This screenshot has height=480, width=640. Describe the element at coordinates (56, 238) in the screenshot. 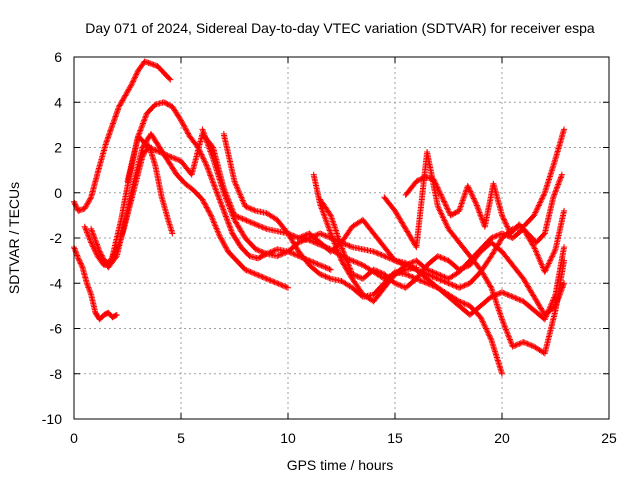

I see `y-tick-label: -2` at that location.